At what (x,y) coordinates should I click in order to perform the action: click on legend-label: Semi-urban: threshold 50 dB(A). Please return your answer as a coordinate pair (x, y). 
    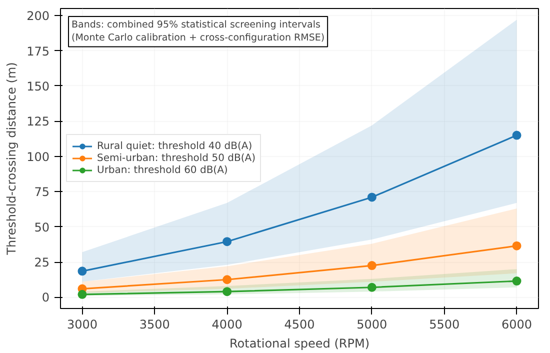
    Looking at the image, I should click on (176, 158).